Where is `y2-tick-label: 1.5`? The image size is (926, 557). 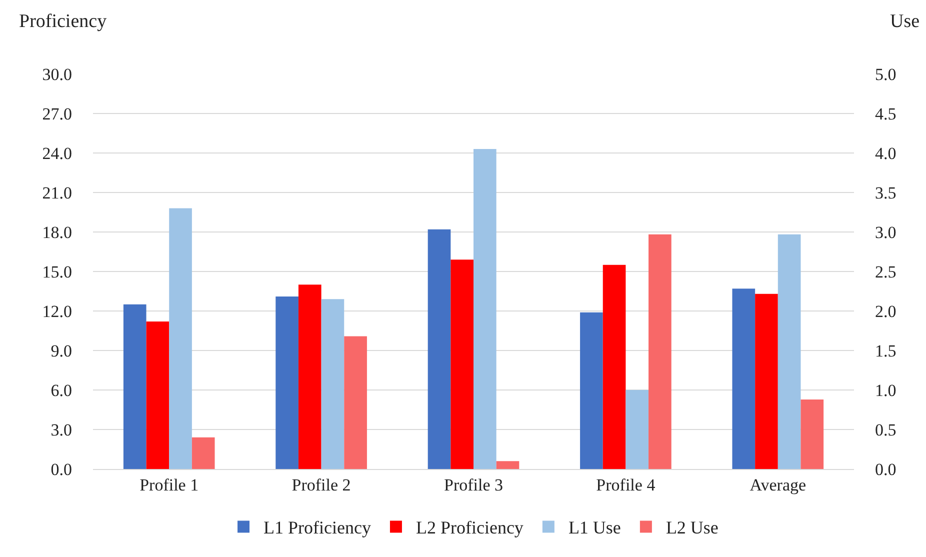
y2-tick-label: 1.5 is located at coordinates (885, 350).